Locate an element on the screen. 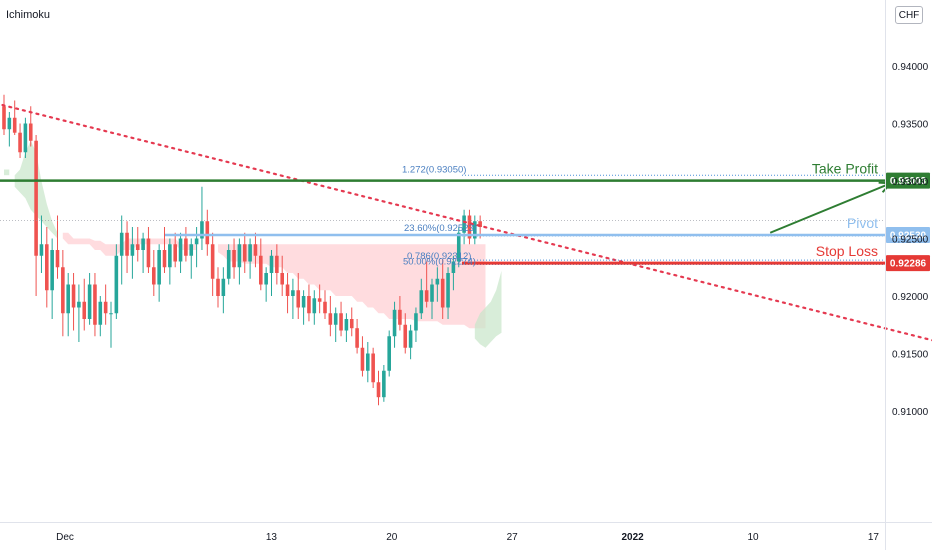 The image size is (932, 550). x-tick-label: 2022 is located at coordinates (632, 537).